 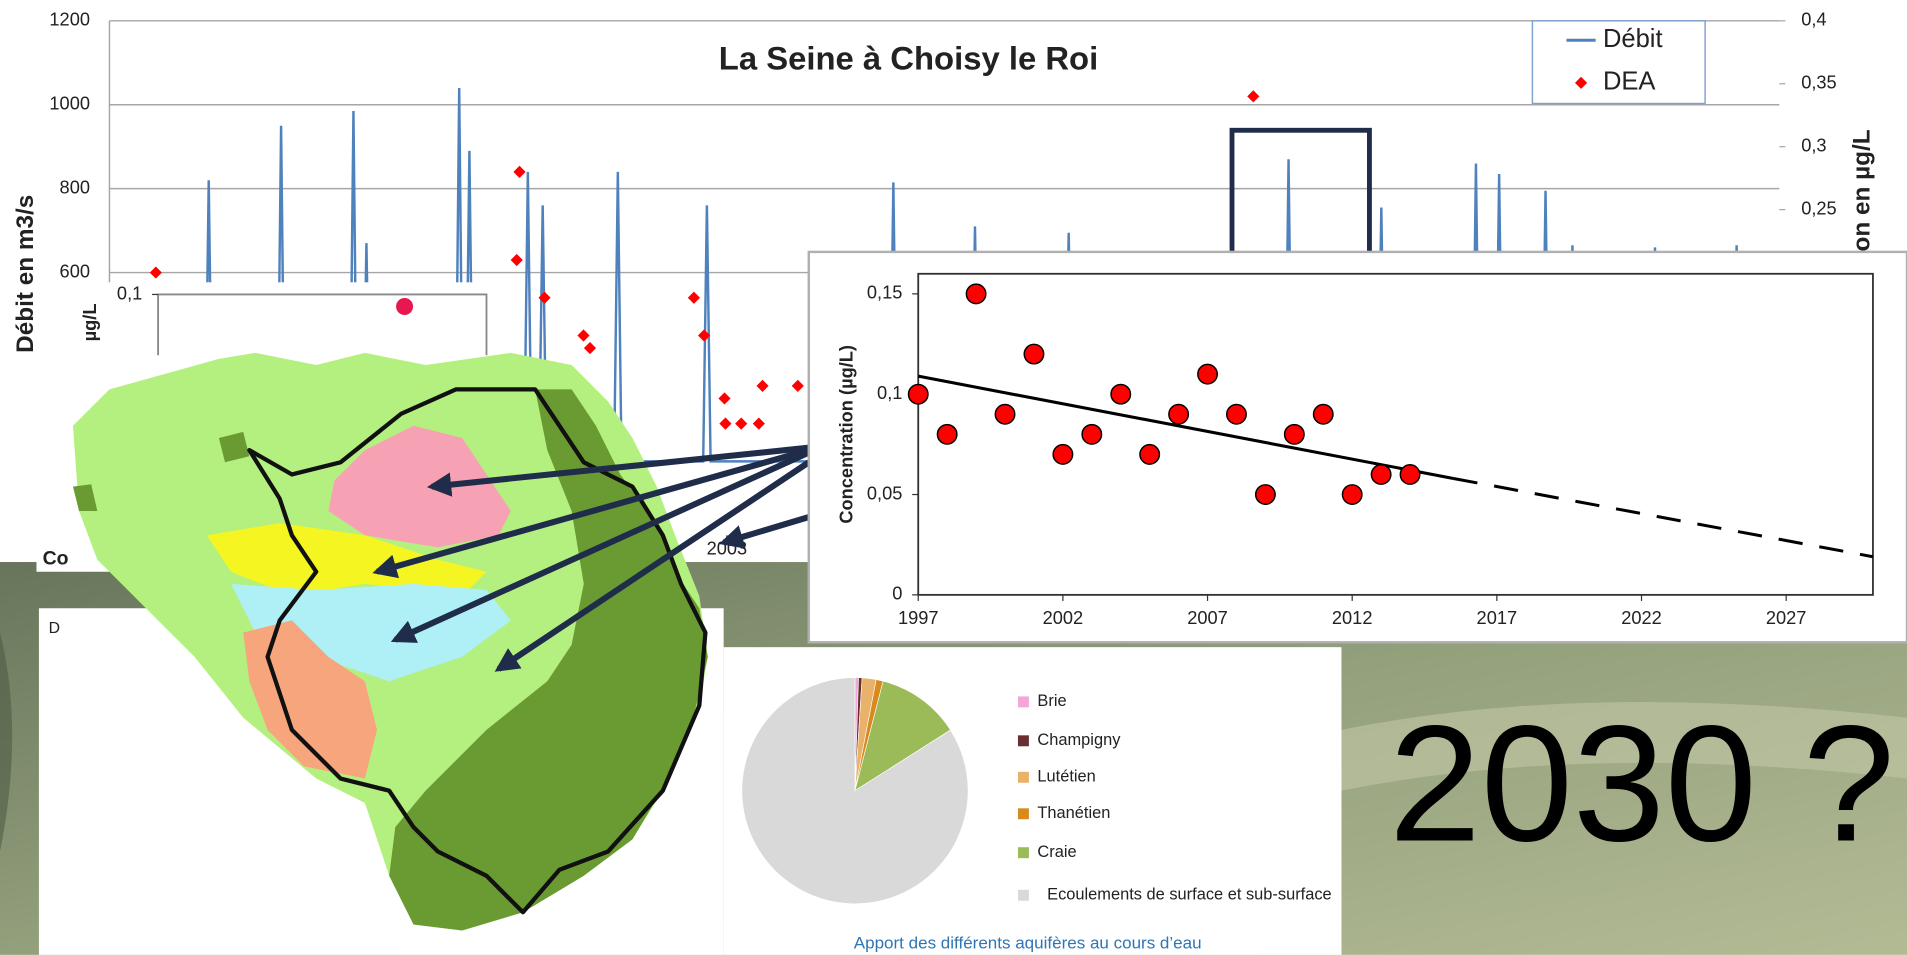 What do you see at coordinates (908, 58) in the screenshot?
I see `chart-title: La Seine à Choisy le Roi` at bounding box center [908, 58].